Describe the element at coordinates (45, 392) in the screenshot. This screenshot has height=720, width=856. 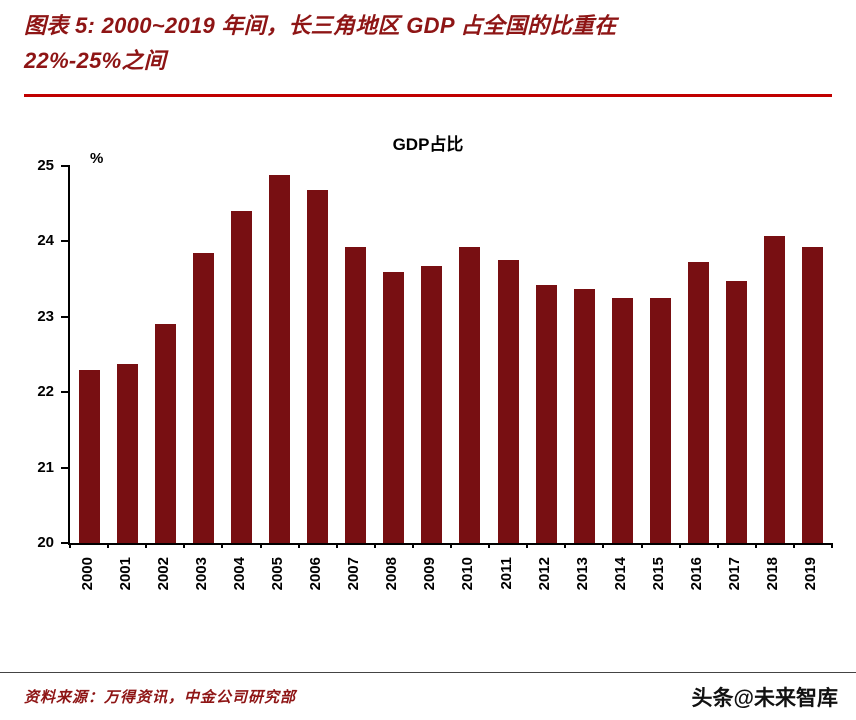
I see `y-axis-tick-label: 22` at that location.